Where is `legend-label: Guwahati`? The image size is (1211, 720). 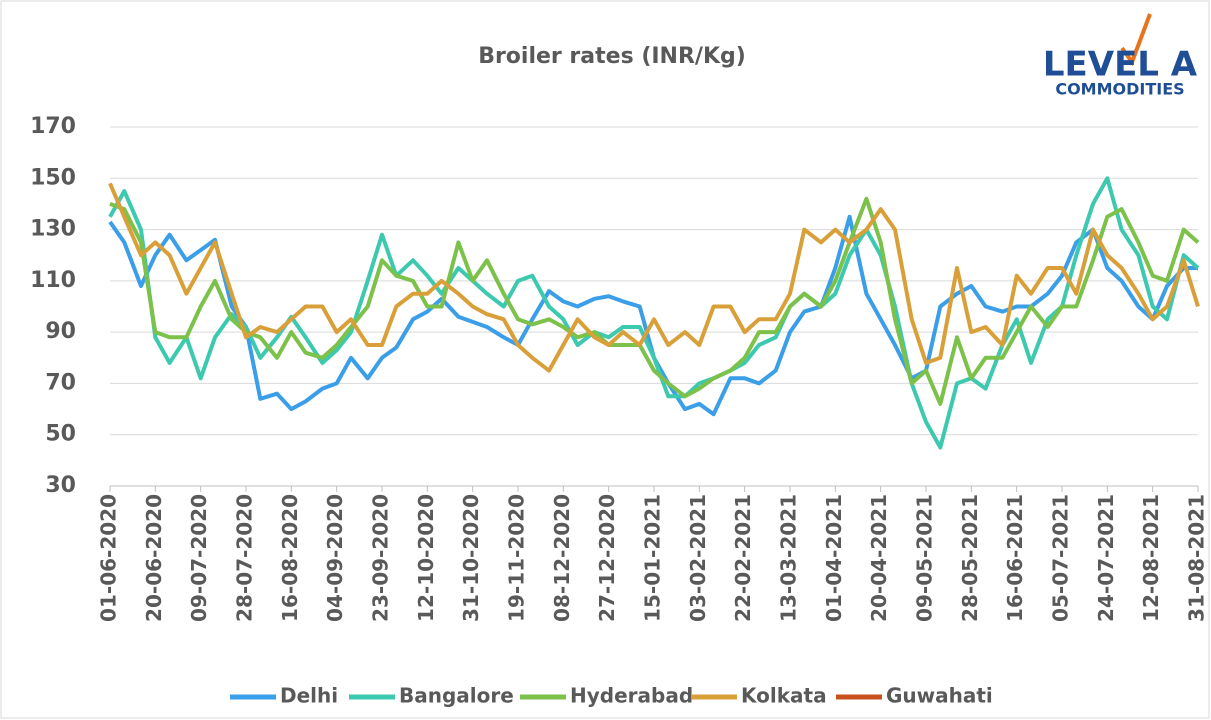
legend-label: Guwahati is located at coordinates (939, 696).